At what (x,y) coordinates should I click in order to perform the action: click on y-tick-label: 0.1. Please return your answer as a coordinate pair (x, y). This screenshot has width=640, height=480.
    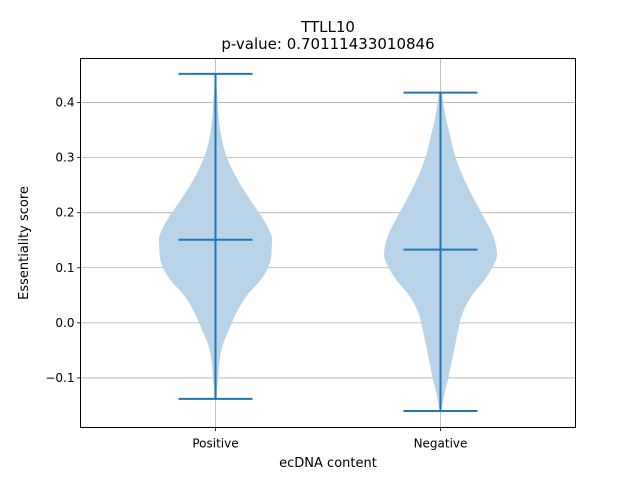
    Looking at the image, I should click on (64, 268).